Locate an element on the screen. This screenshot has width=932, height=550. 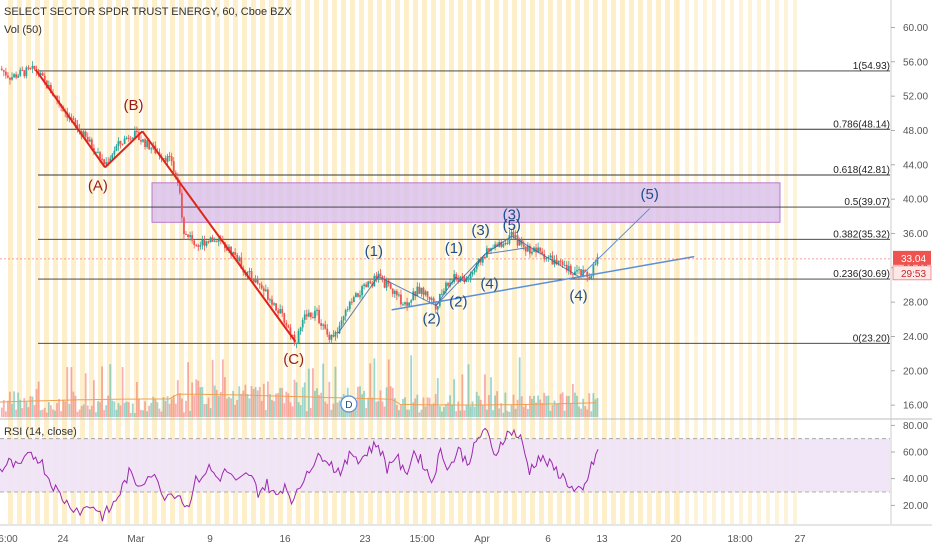
wave-label: (3) is located at coordinates (512, 215).